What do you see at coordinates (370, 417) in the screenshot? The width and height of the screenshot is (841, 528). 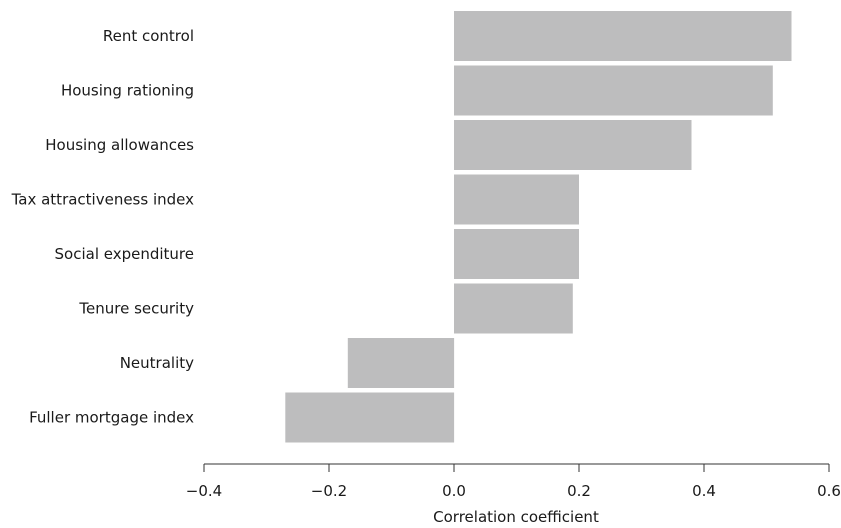 I see `bar-fuller-mortgage-index` at bounding box center [370, 417].